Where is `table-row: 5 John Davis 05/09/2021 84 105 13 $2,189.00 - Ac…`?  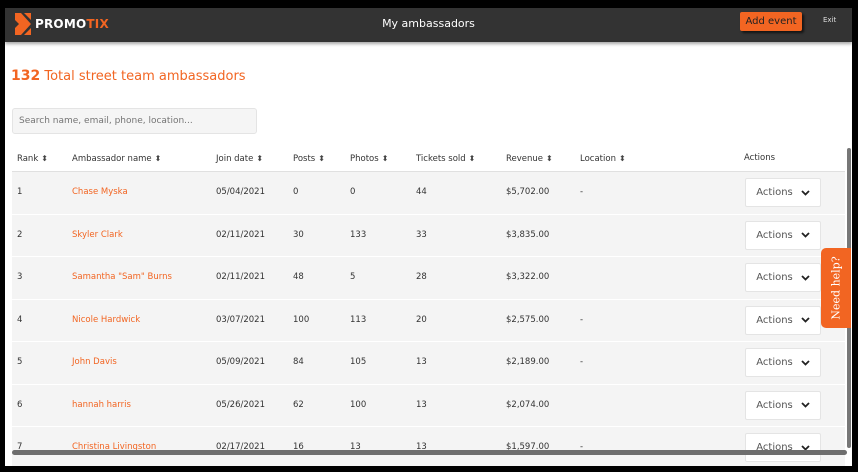 table-row: 5 John Davis 05/09/2021 84 105 13 $2,189.00 - Ac… is located at coordinates (428, 363).